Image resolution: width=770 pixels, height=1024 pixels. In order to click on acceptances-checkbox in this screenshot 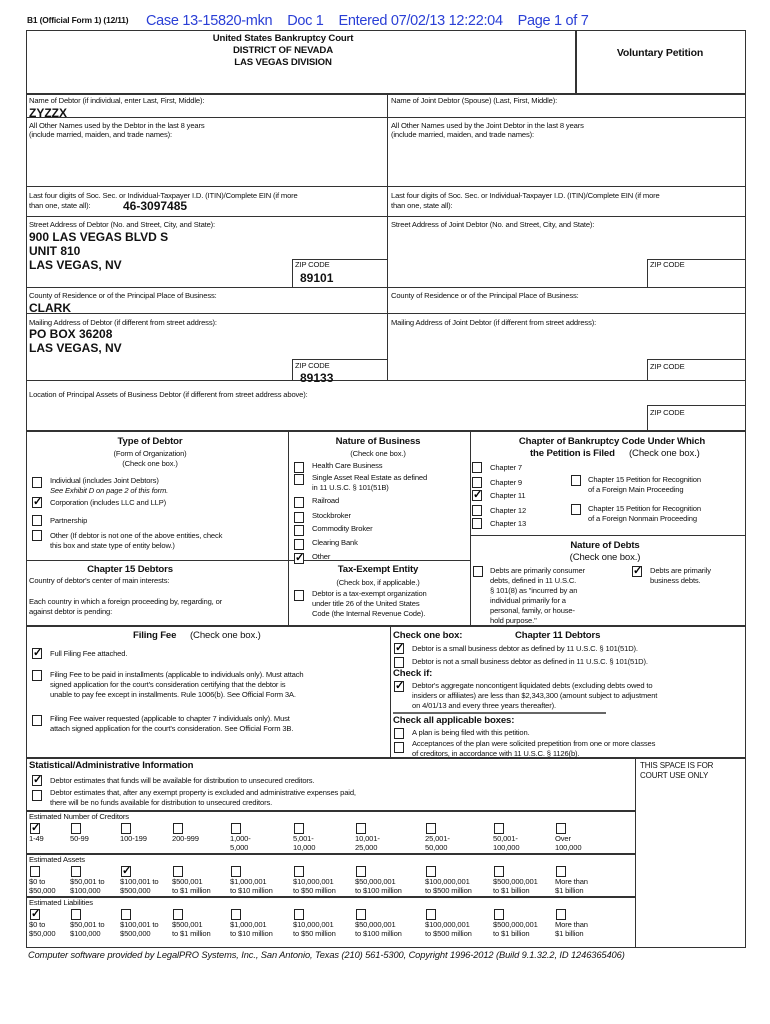, I will do `click(399, 747)`.